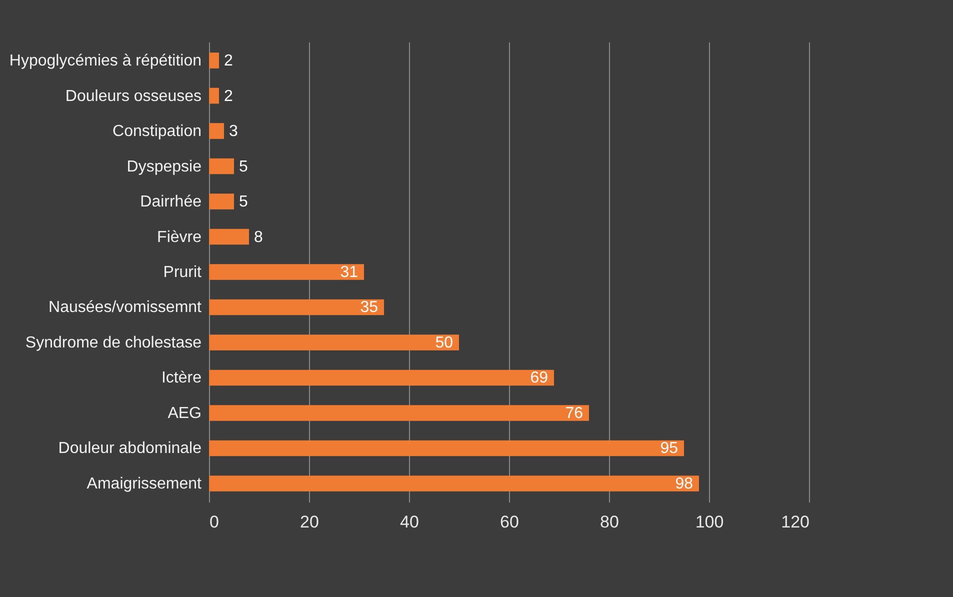  I want to click on x-tick-label: 0, so click(214, 522).